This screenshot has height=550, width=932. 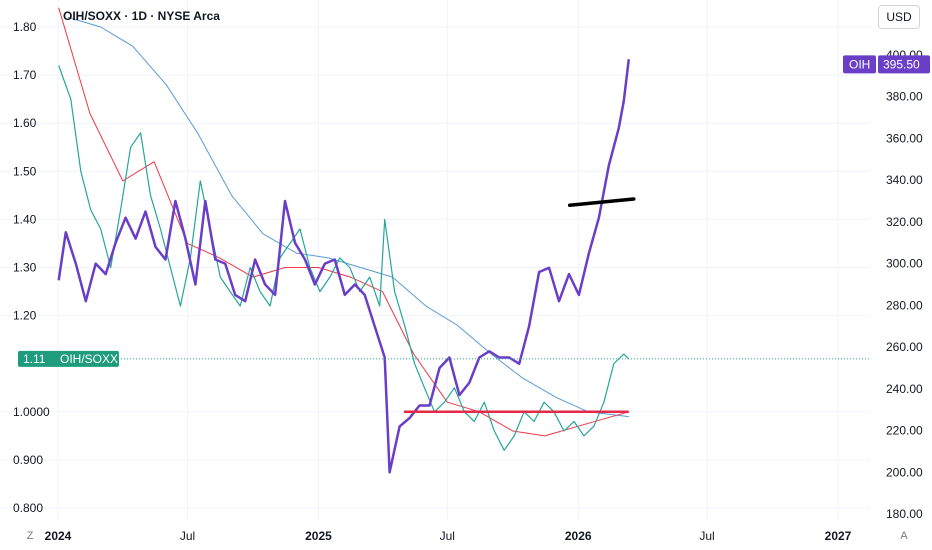 What do you see at coordinates (25, 316) in the screenshot?
I see `left-axis-tick: 1.20` at bounding box center [25, 316].